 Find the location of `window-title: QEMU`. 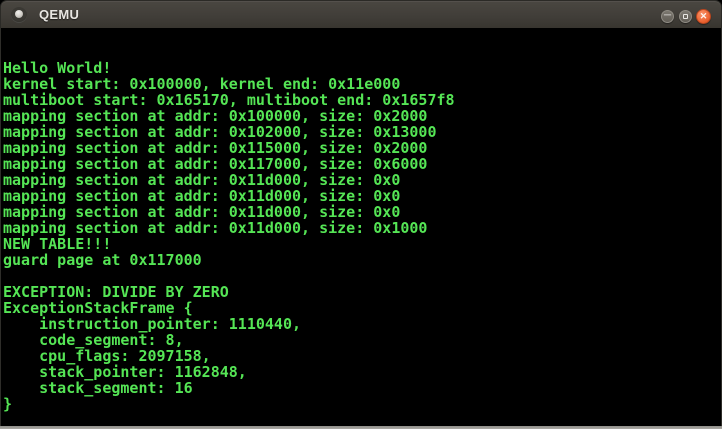

window-title: QEMU is located at coordinates (59, 14).